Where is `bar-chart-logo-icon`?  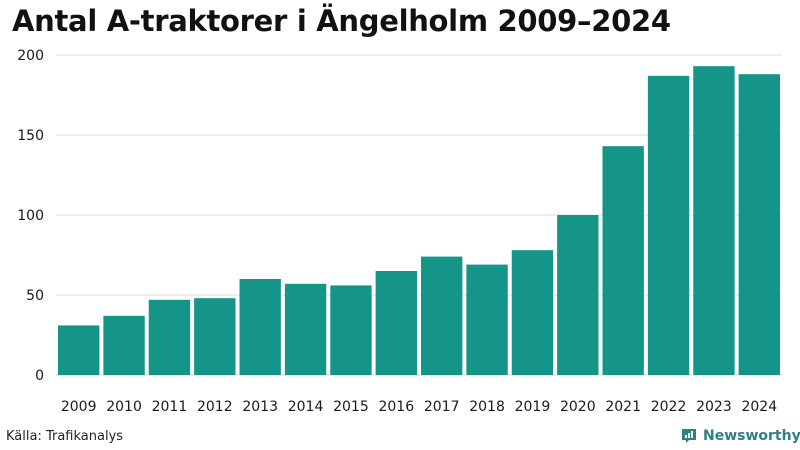
bar-chart-logo-icon is located at coordinates (689, 436).